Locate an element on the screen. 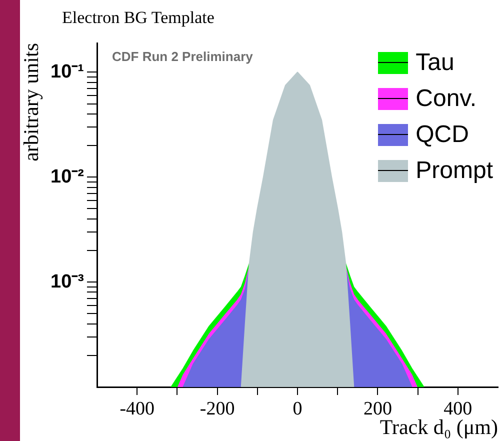 This screenshot has width=500, height=441. y-tick-label: 10⁻³ is located at coordinates (67, 281).